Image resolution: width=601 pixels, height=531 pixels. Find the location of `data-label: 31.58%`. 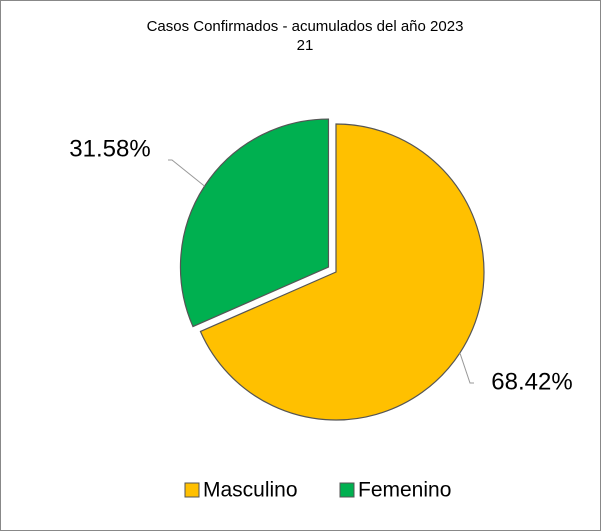

data-label: 31.58% is located at coordinates (109, 148).